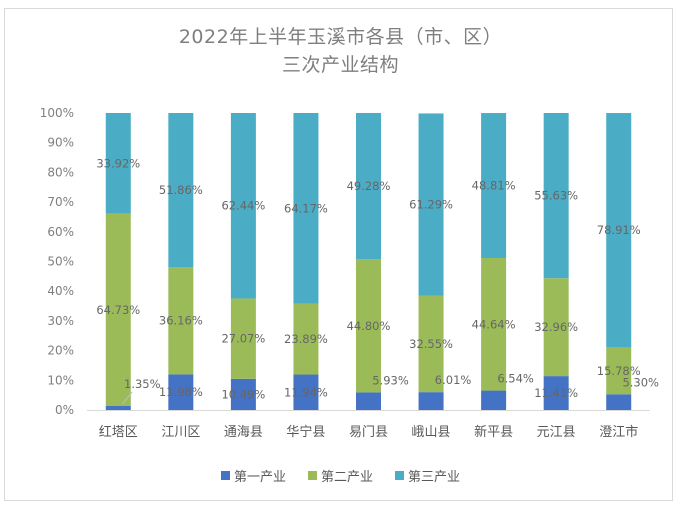 The height and width of the screenshot is (509, 681). Describe the element at coordinates (57, 113) in the screenshot. I see `y-tick-label: 100%` at that location.